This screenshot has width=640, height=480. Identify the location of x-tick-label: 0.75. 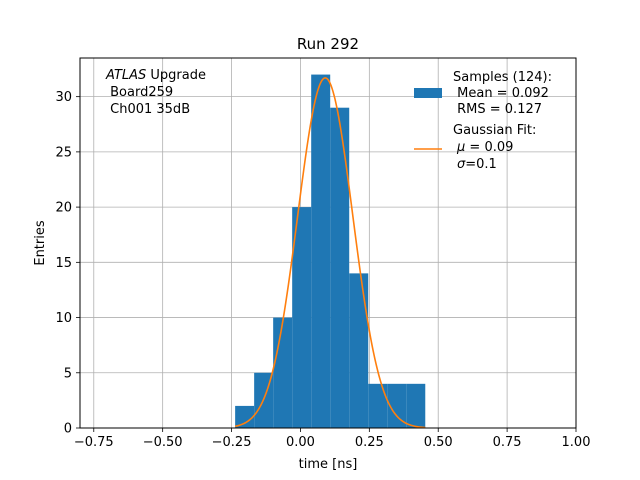
(507, 442).